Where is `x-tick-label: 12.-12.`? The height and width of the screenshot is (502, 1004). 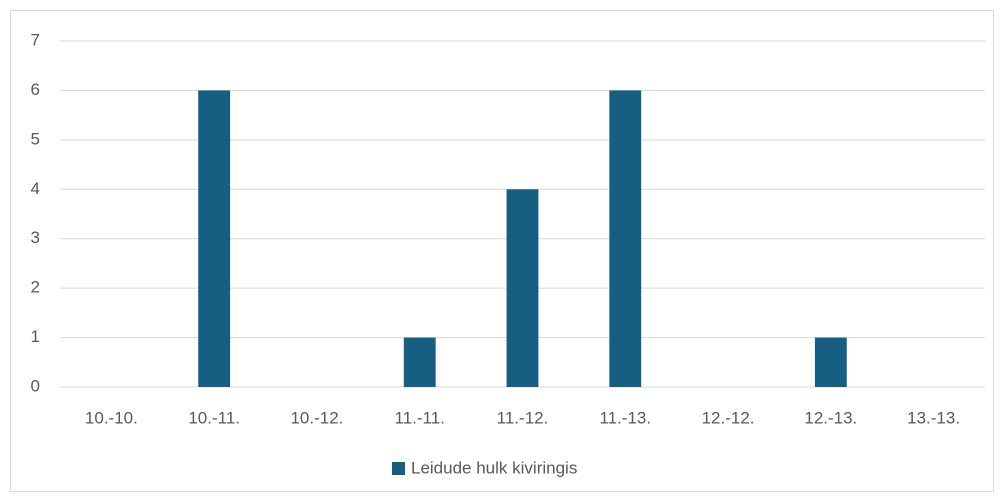
x-tick-label: 12.-12. is located at coordinates (728, 417).